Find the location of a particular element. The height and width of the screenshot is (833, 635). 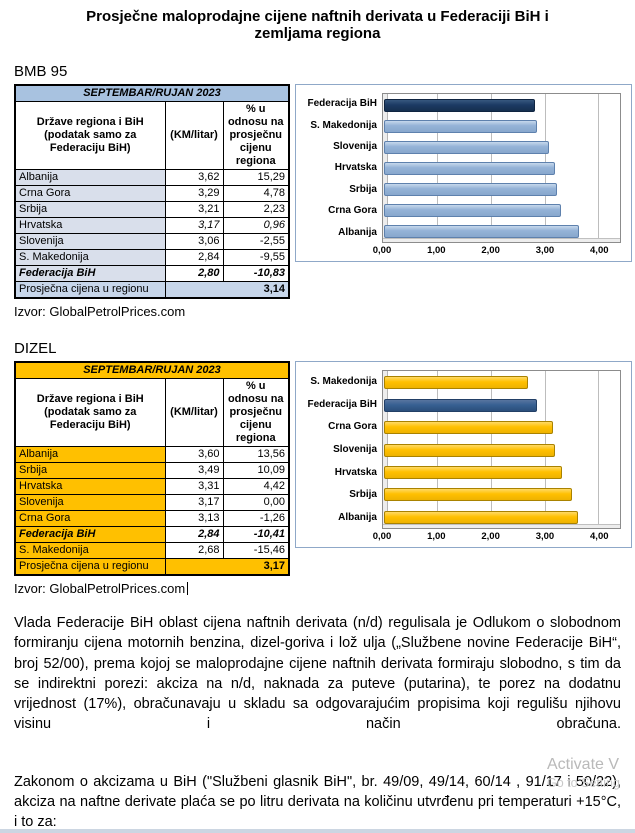

table-row: Hrvatska 3,17 0,96 is located at coordinates (152, 225).